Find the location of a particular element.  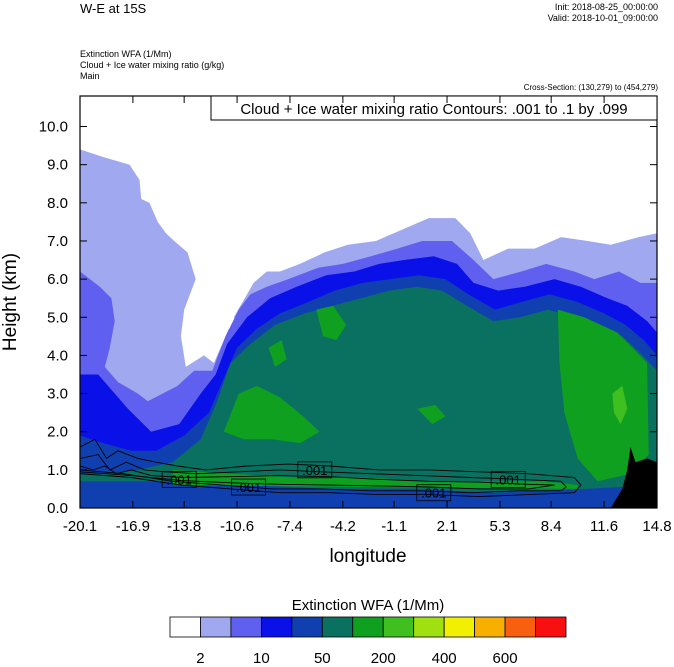

y-tick-label-9: 9.0 is located at coordinates (57, 165).